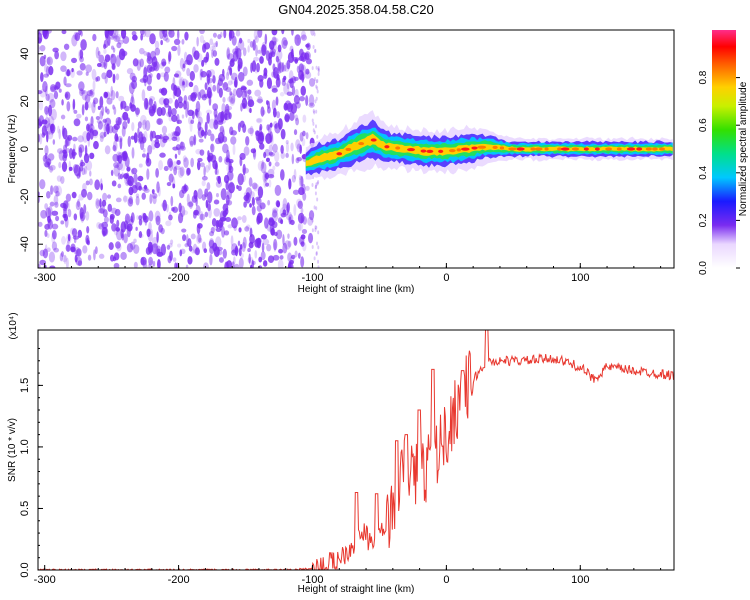 This screenshot has height=600, width=750. Describe the element at coordinates (45, 580) in the screenshot. I see `x-tick-label: -300` at that location.